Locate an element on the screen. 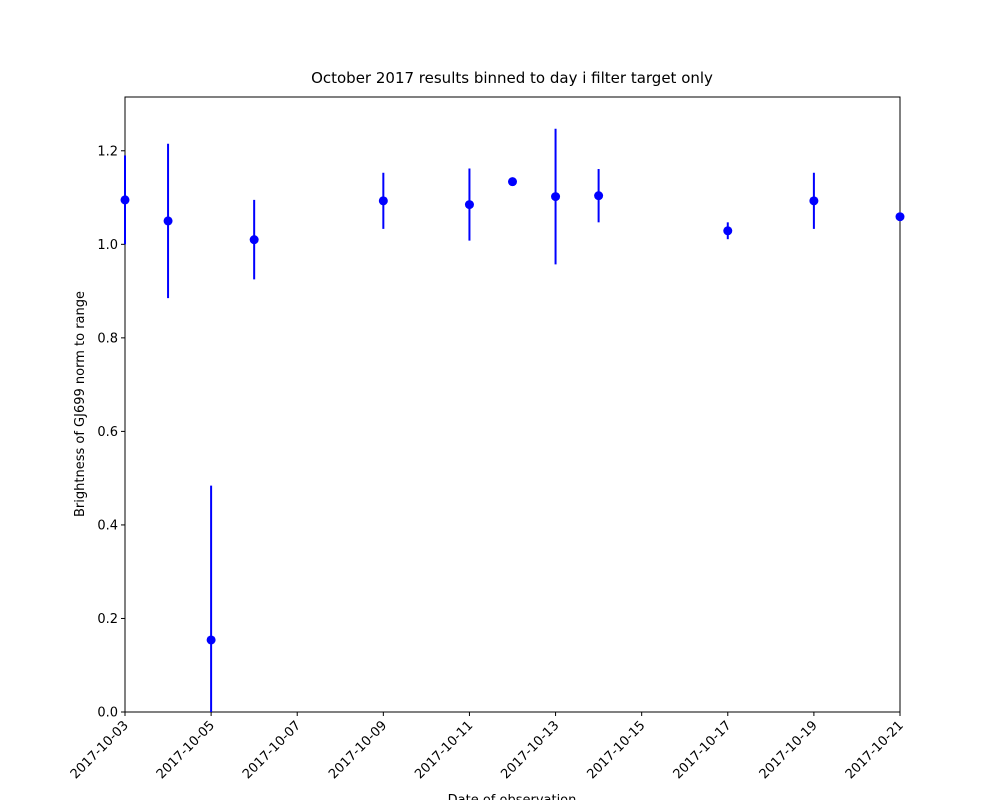 This screenshot has width=1000, height=800. y-tick-label: 0.4 is located at coordinates (107, 525).